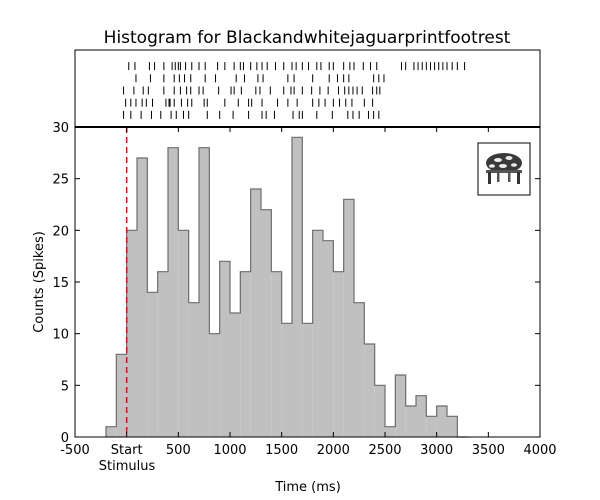  What do you see at coordinates (60, 231) in the screenshot?
I see `y-tick-label: 20` at bounding box center [60, 231].